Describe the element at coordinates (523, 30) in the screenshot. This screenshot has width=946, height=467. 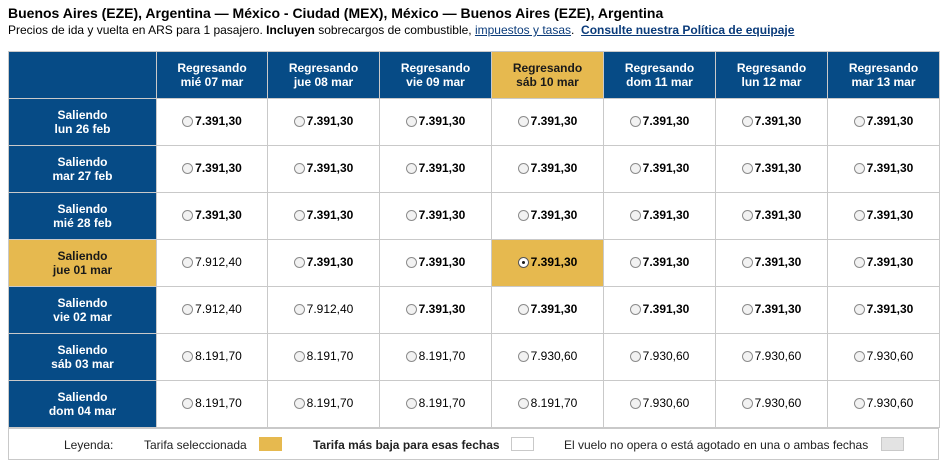
I see `taxes-link: impuestos y tasas` at that location.